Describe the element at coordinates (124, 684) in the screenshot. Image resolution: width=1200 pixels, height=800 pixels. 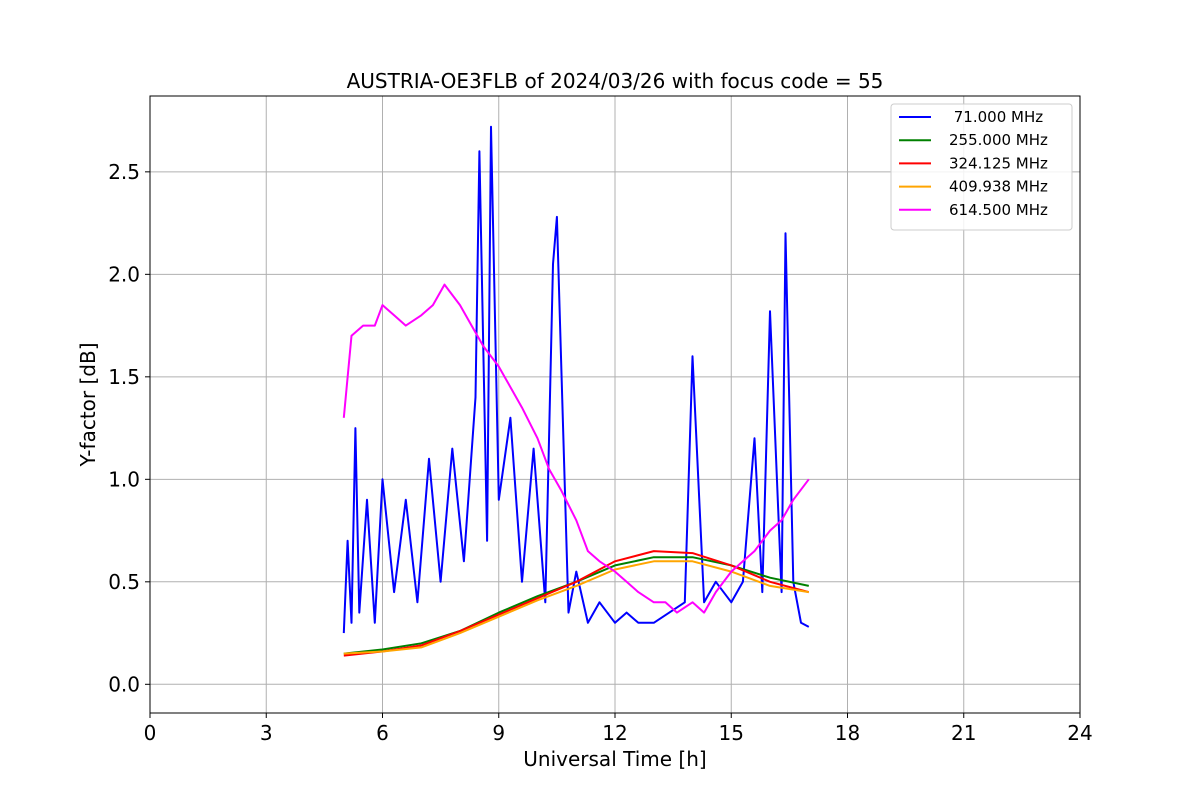
I see `y-tick-label: 0.0` at that location.